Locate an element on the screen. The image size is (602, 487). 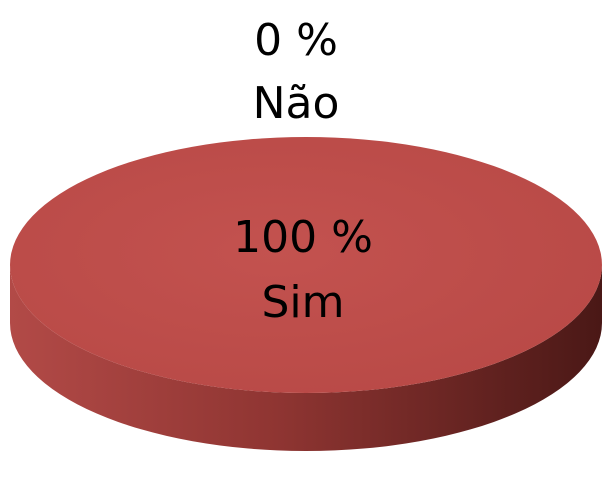
data-label-value-nao: 0 % is located at coordinates (296, 40).